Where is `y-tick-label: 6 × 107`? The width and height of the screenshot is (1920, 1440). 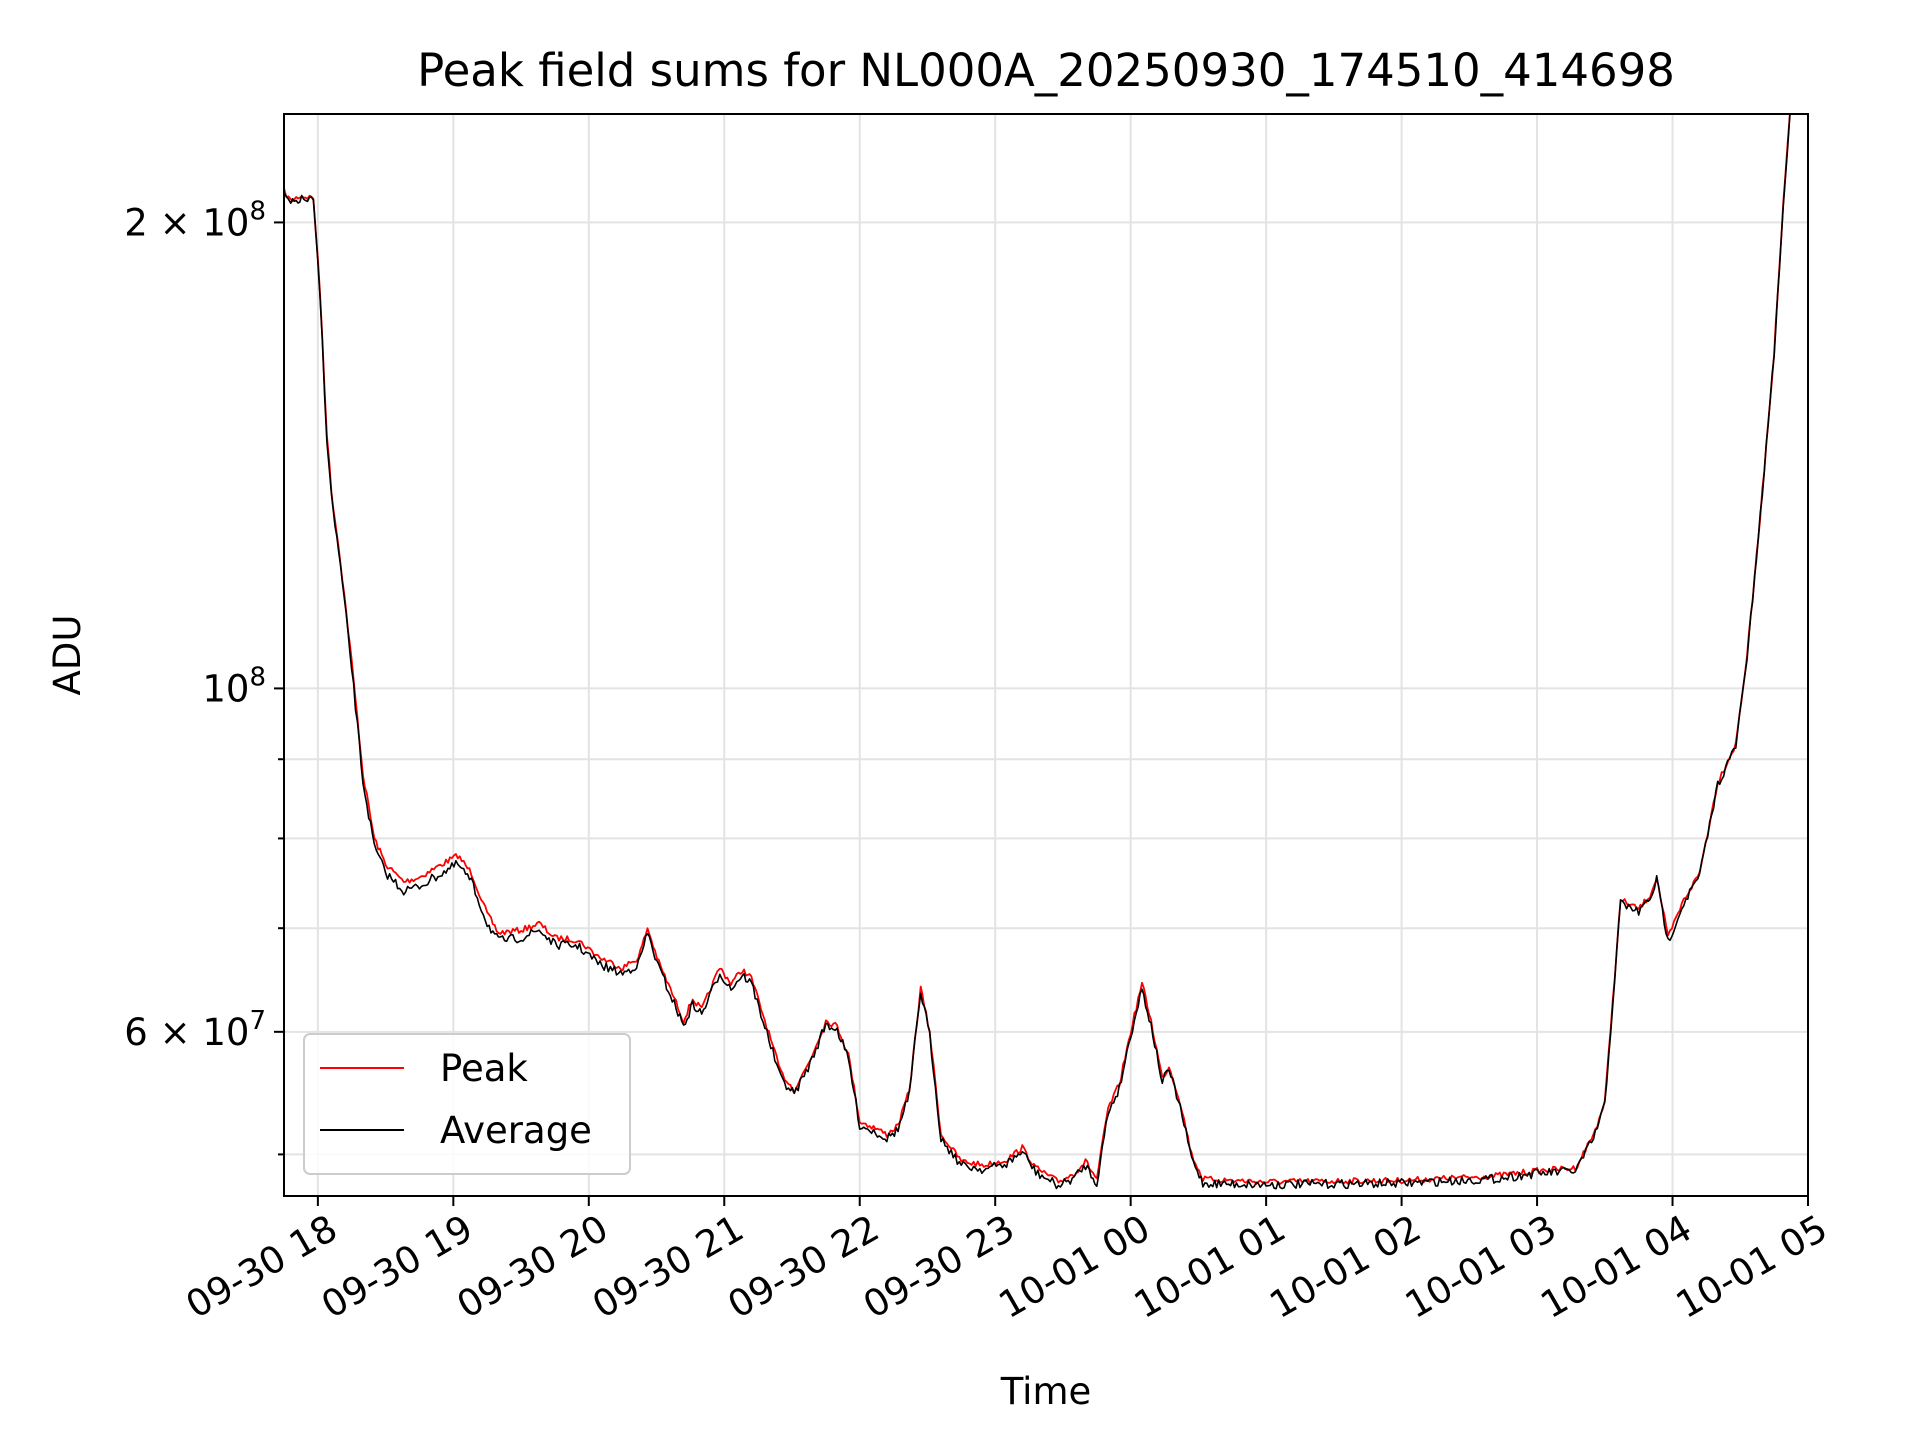 y-tick-label: 6 × 107 is located at coordinates (195, 1030).